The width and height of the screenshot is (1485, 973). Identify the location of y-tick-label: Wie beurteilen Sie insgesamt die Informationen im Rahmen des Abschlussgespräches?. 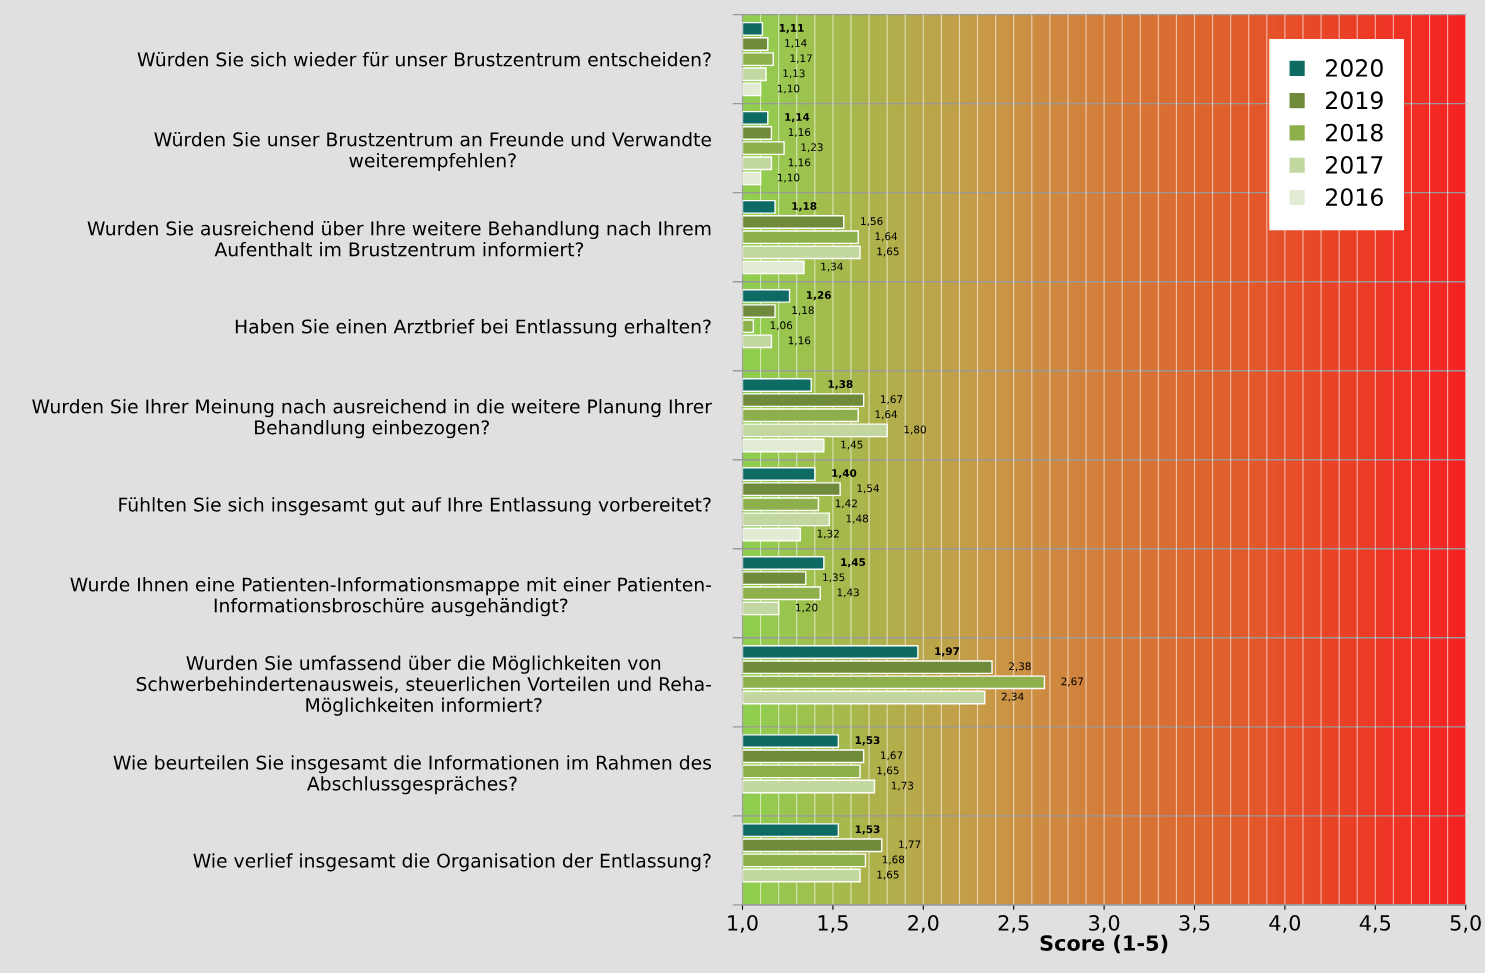
(412, 775).